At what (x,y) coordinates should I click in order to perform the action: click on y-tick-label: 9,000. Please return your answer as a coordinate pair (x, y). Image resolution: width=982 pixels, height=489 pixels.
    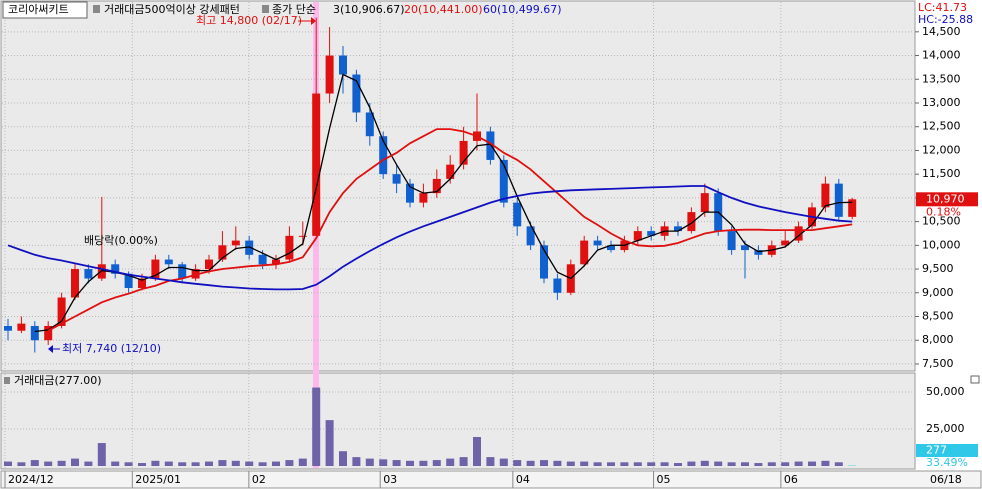
    Looking at the image, I should click on (938, 292).